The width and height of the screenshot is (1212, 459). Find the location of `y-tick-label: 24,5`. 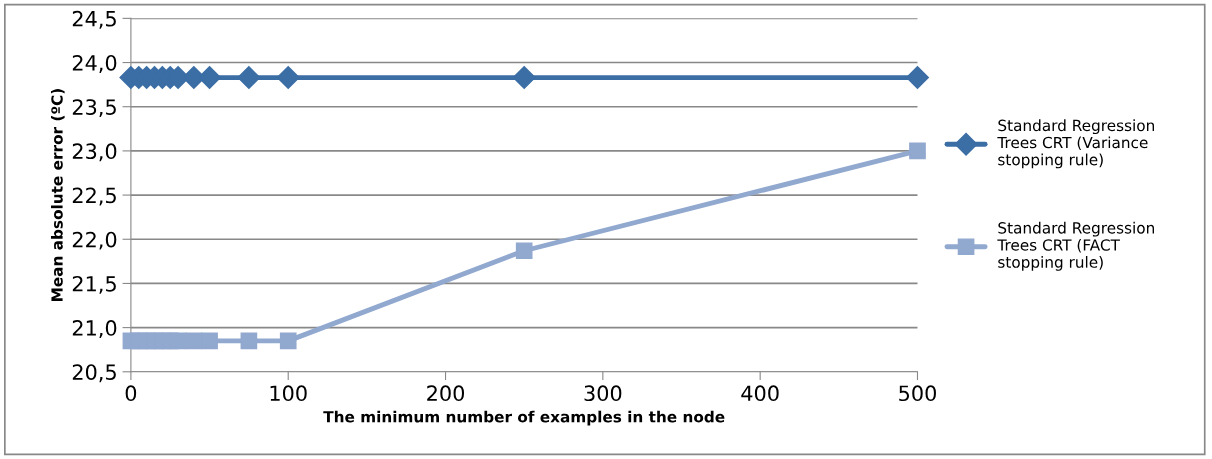

y-tick-label: 24,5 is located at coordinates (94, 19).